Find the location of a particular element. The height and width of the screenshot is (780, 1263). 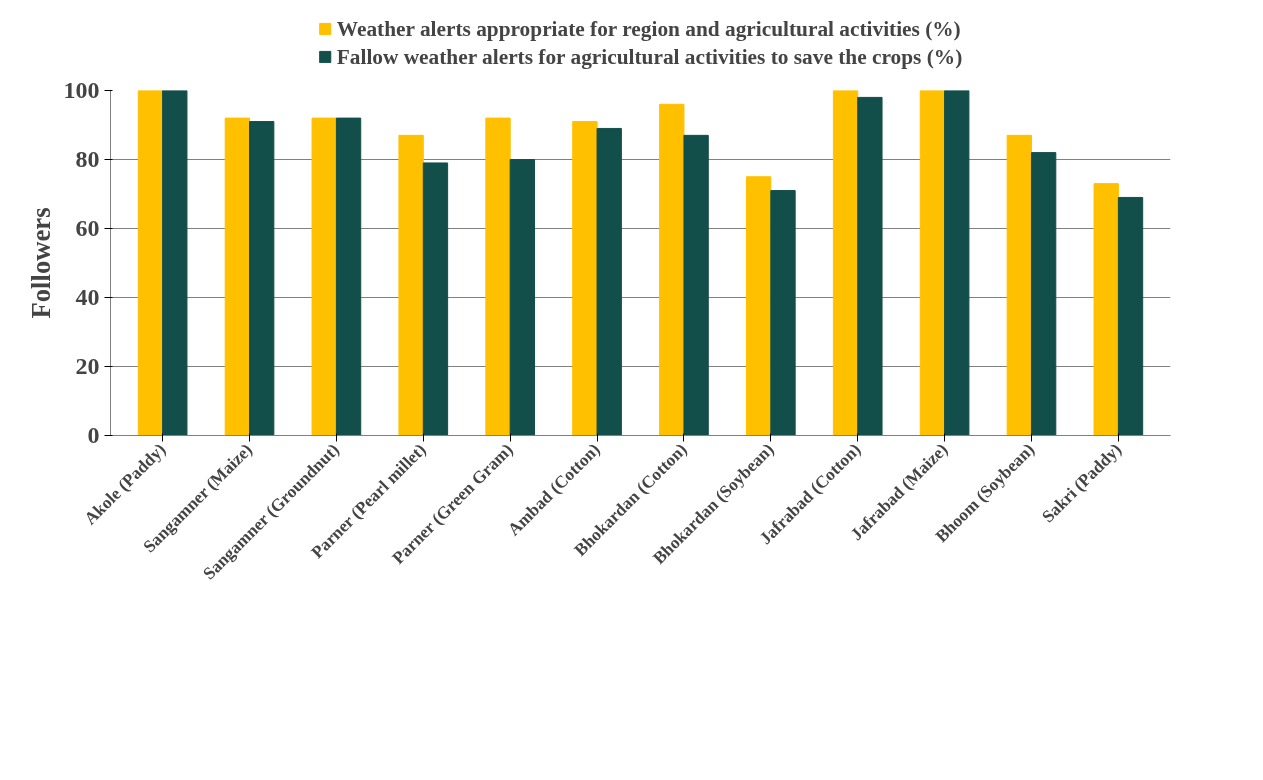

legend-label: Fallow weather alerts for agricultural activities to save the crops (%) is located at coordinates (649, 56).